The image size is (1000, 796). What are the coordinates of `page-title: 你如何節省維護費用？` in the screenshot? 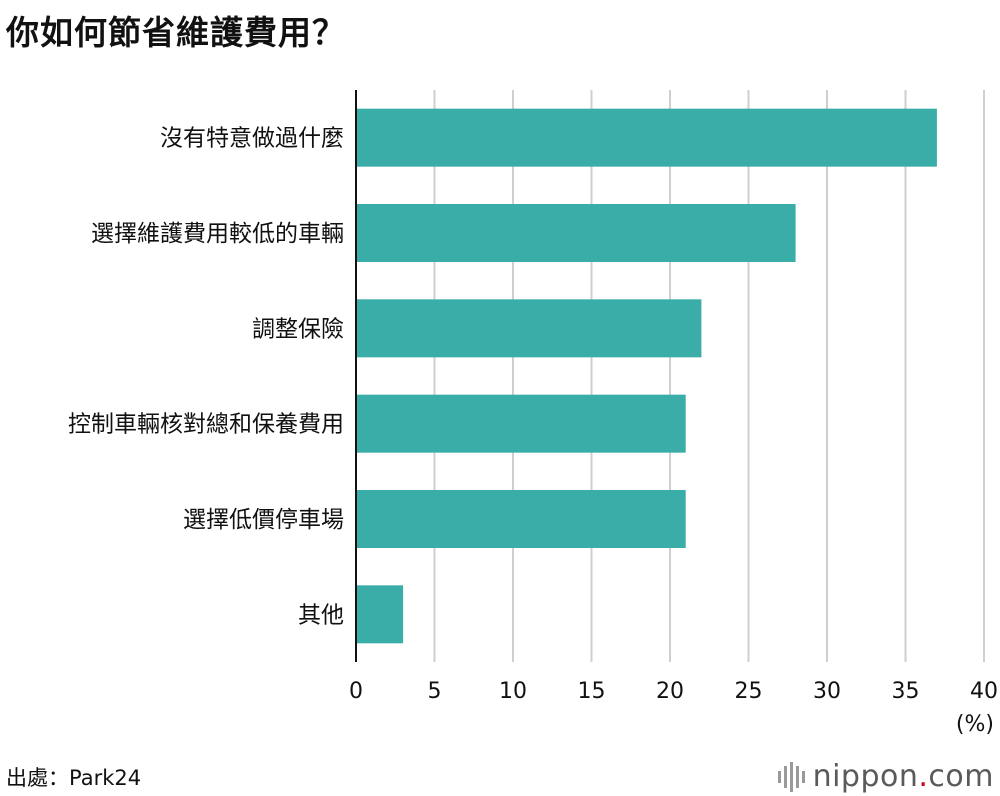 It's located at (176, 32).